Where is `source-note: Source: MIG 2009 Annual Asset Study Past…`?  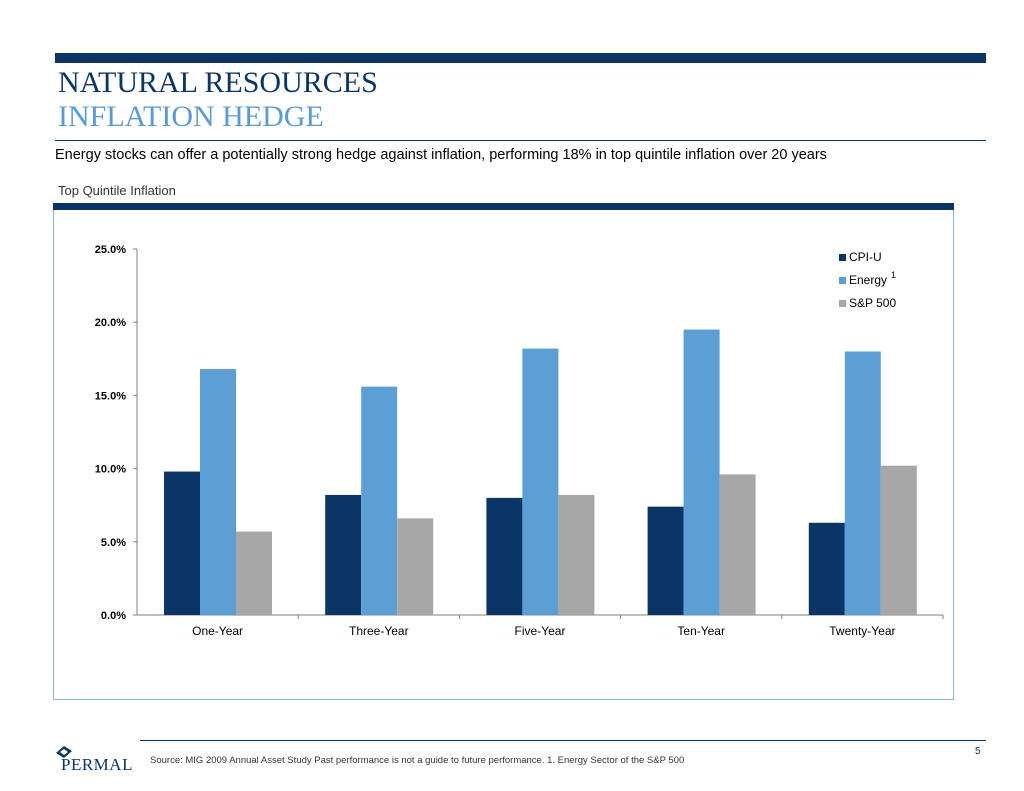
source-note: Source: MIG 2009 Annual Asset Study Past… is located at coordinates (417, 760).